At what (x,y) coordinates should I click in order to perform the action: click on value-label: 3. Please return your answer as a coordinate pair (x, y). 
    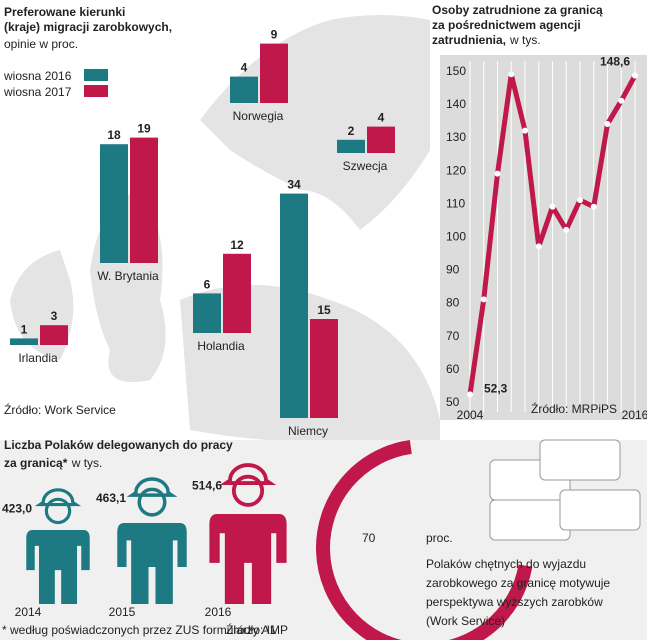
    Looking at the image, I should click on (54, 316).